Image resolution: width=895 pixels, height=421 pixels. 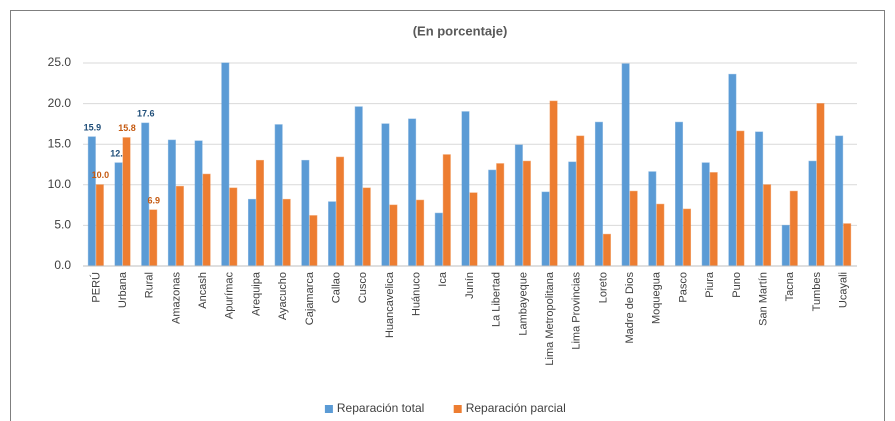 What do you see at coordinates (443, 279) in the screenshot?
I see `x-tick-label: Ica` at bounding box center [443, 279].